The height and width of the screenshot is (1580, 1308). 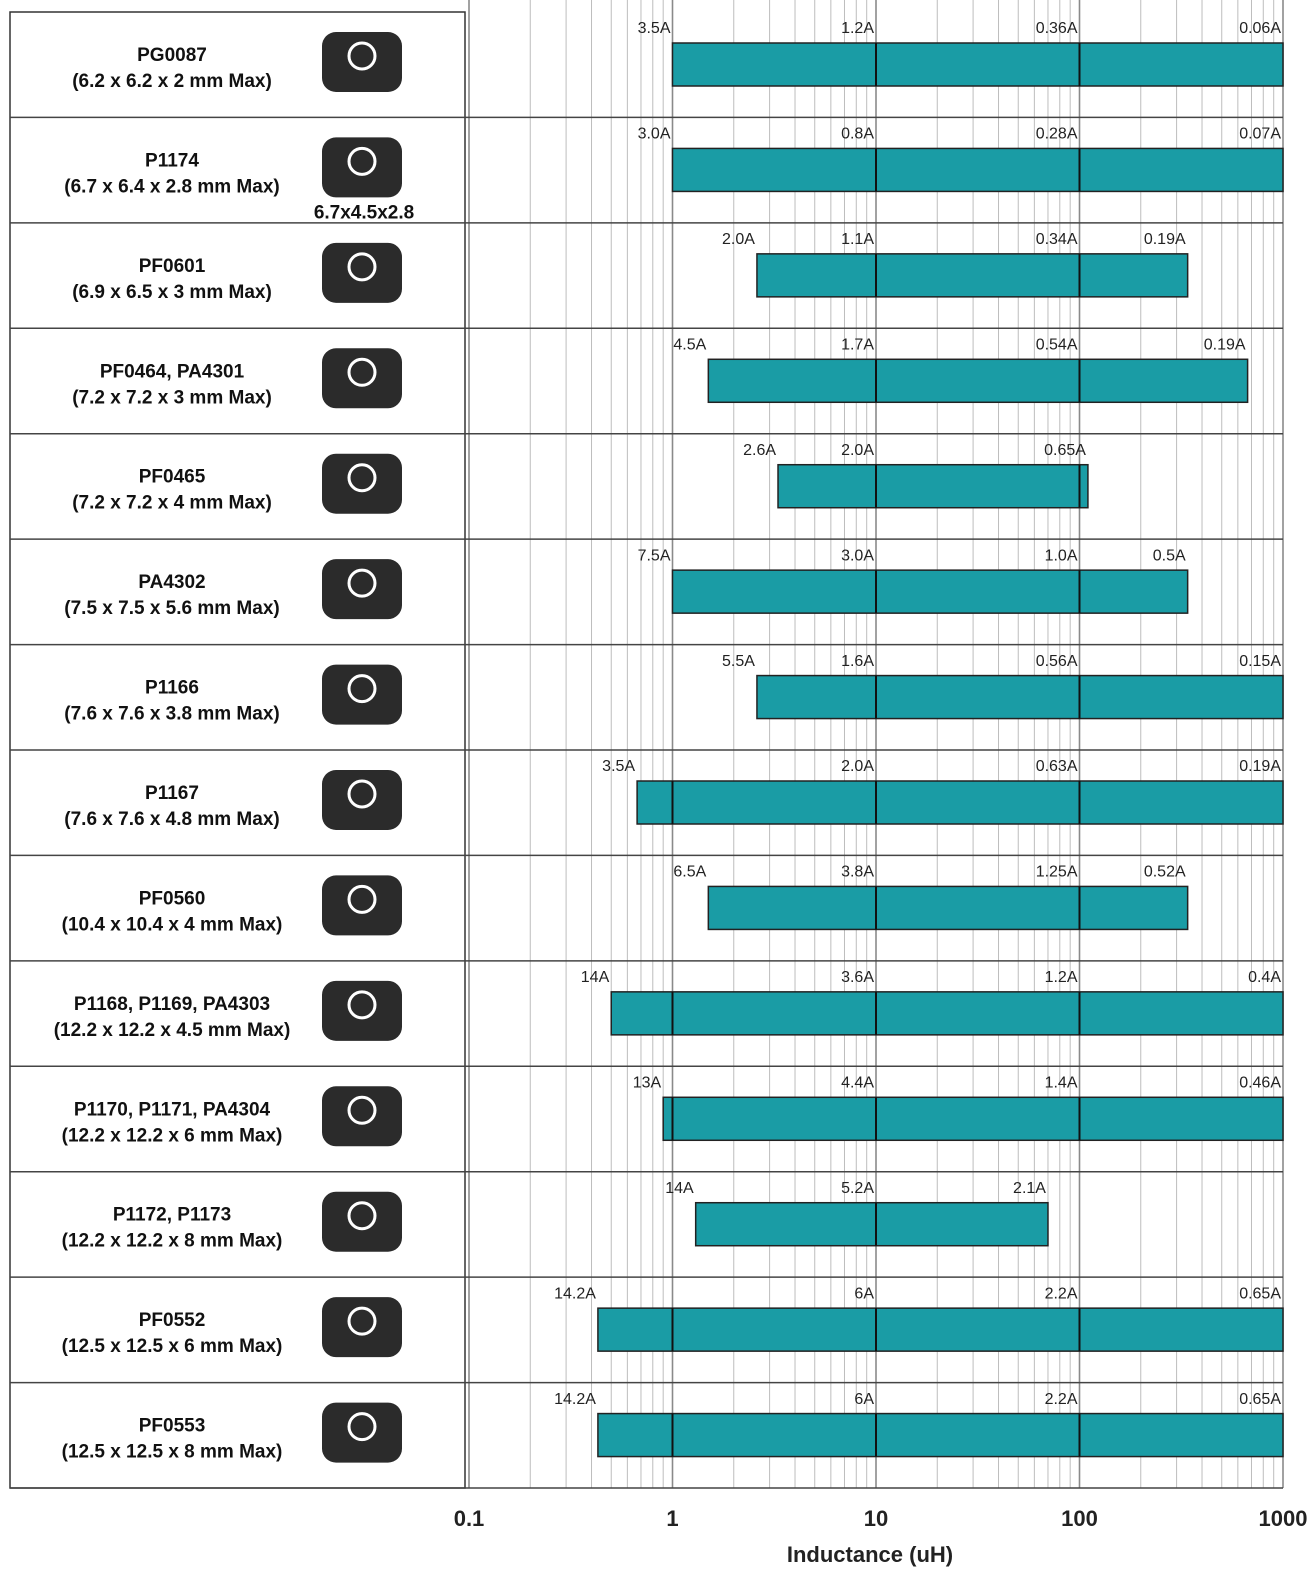 What do you see at coordinates (1061, 1083) in the screenshot?
I see `current-label: 1.4A` at bounding box center [1061, 1083].